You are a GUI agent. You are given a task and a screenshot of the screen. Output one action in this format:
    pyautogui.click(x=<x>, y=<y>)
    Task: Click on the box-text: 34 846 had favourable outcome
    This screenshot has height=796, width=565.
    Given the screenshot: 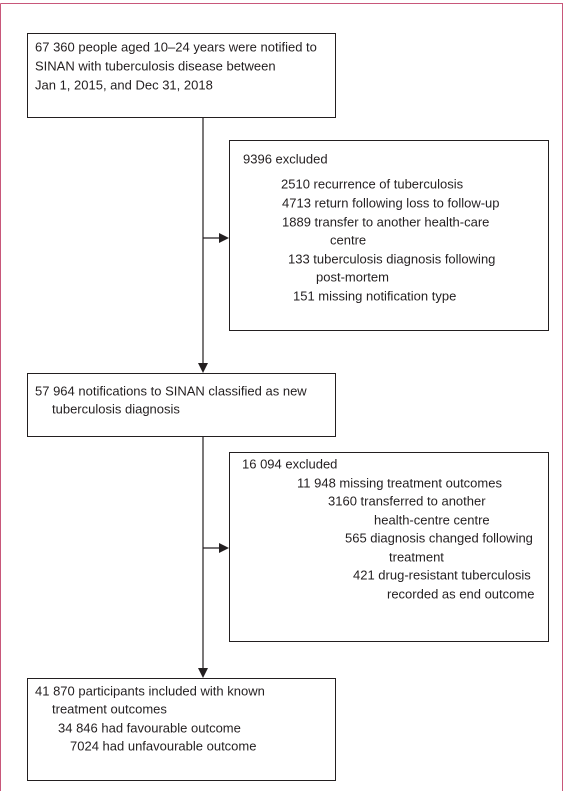 What is the action you would take?
    pyautogui.click(x=149, y=727)
    